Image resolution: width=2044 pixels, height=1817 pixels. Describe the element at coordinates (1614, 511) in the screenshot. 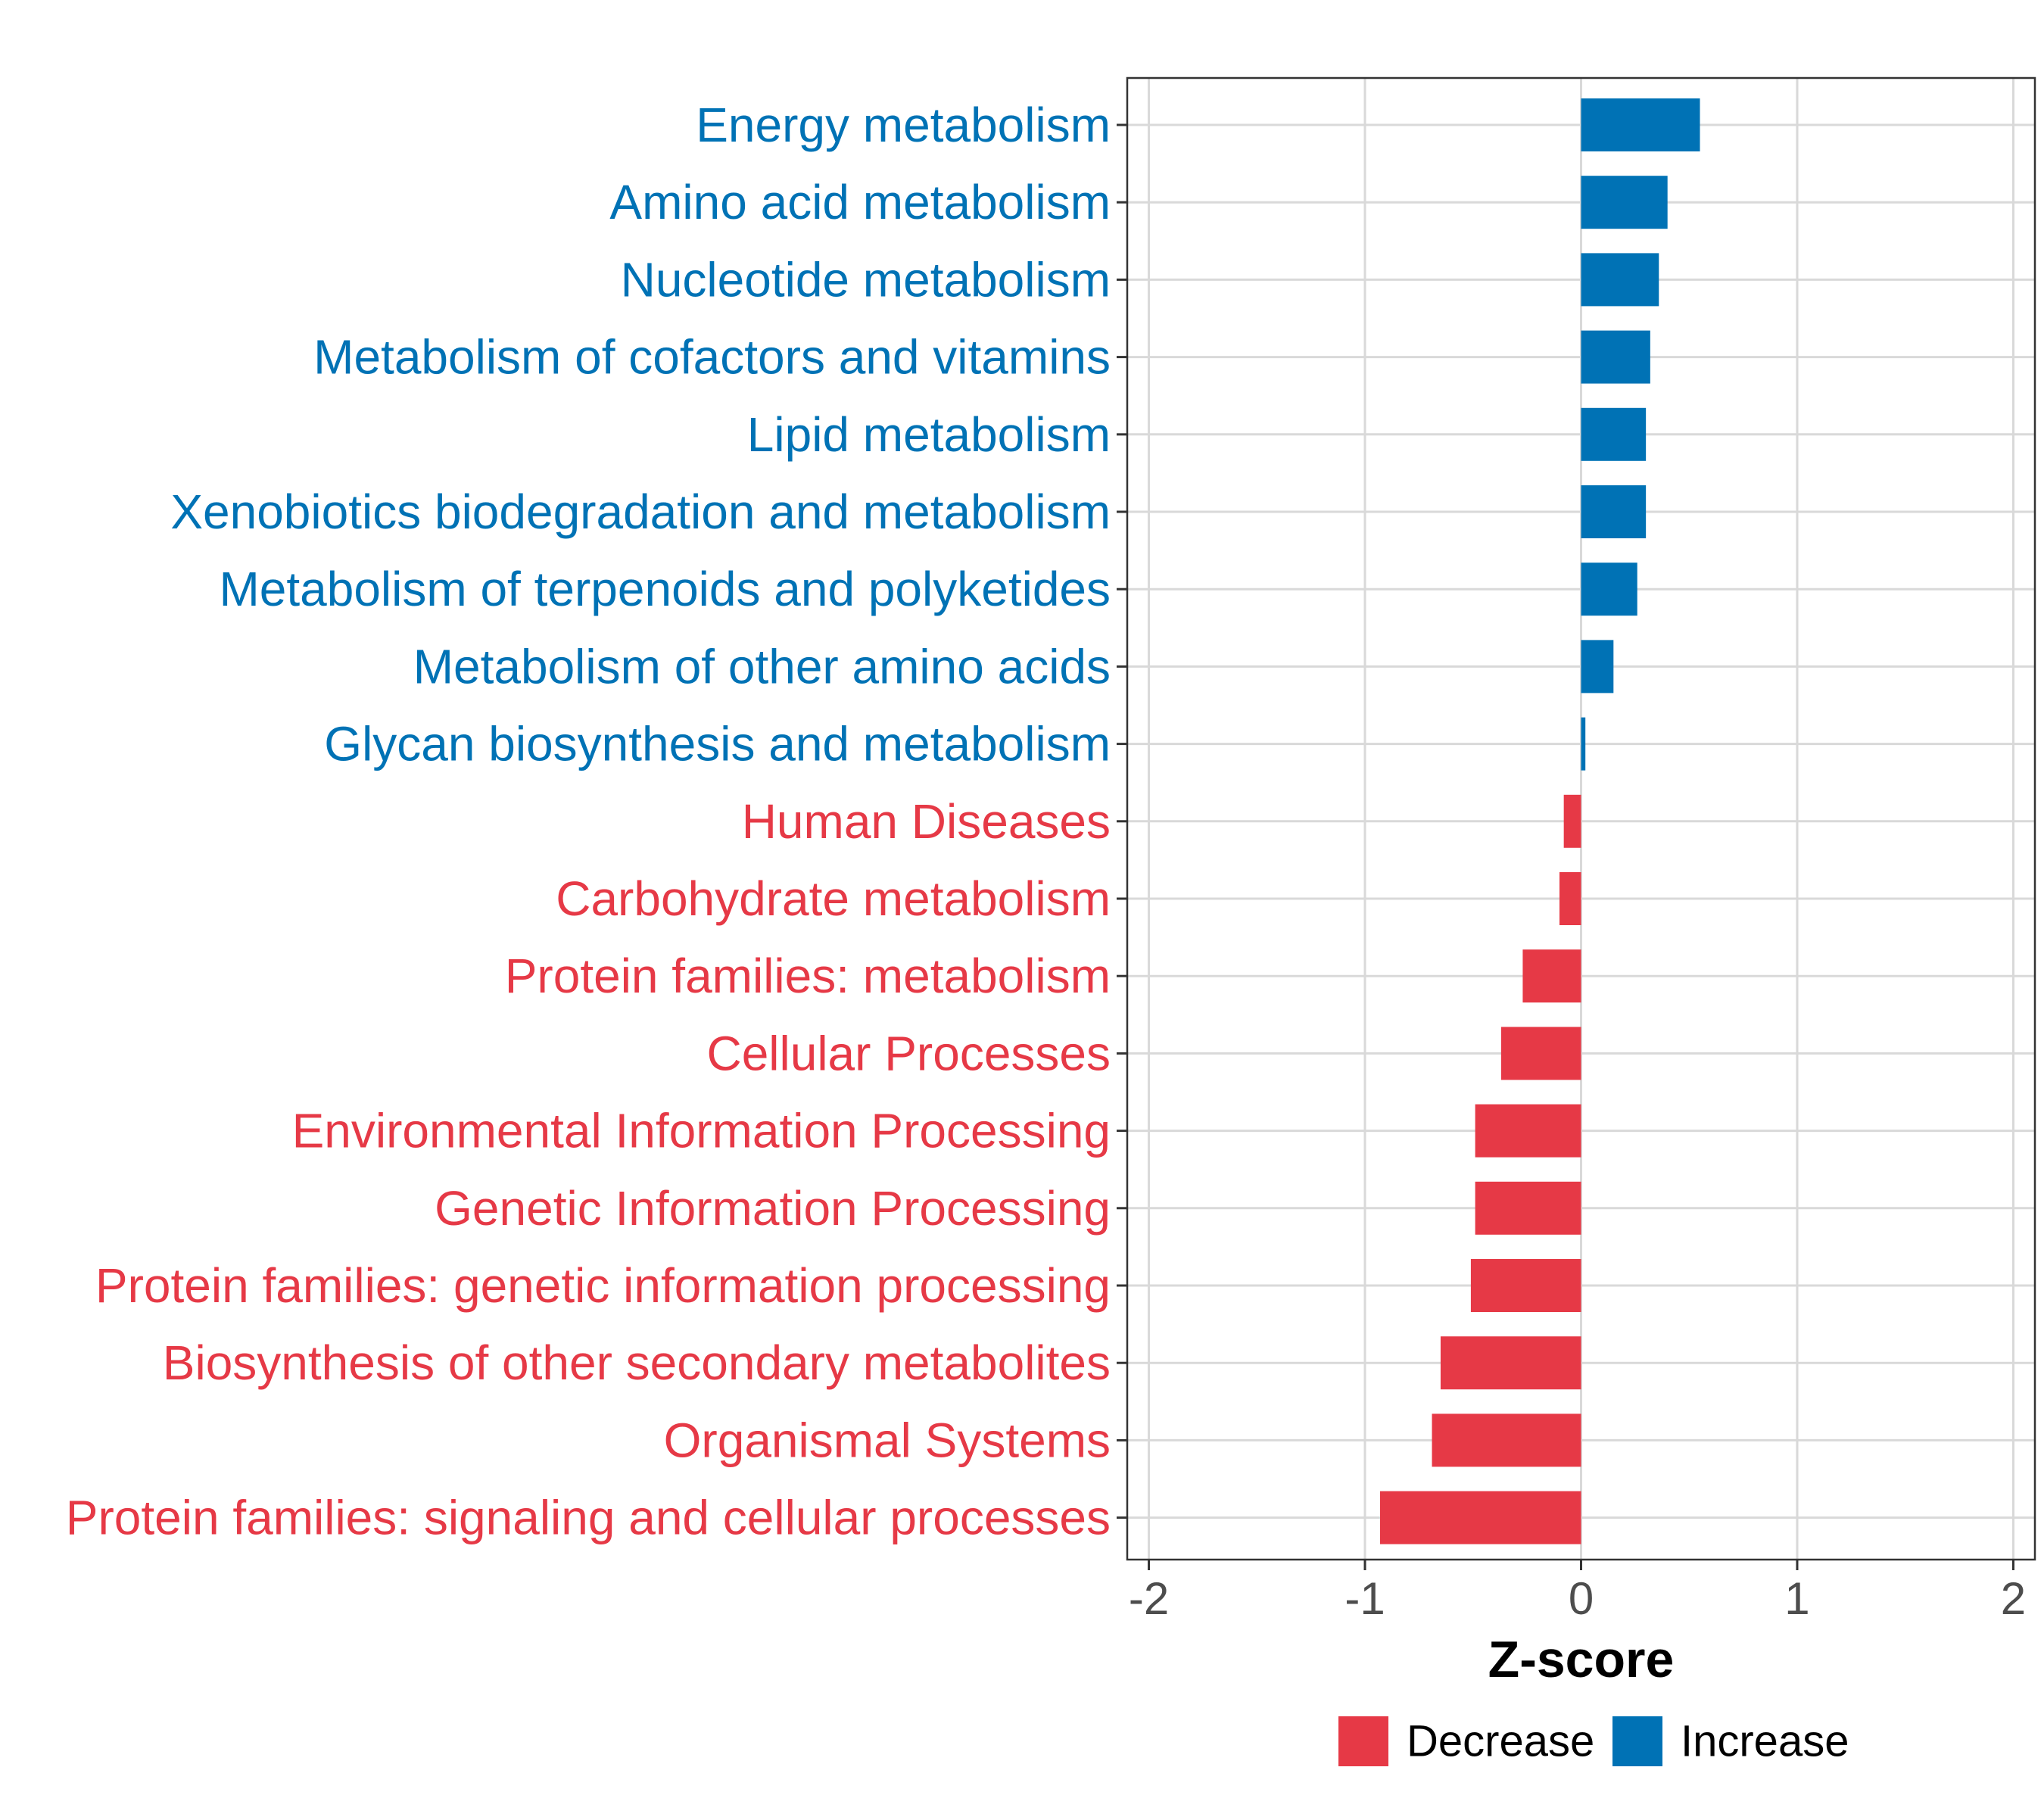

I see `bar-xenobiotics-biodegradation-and-metabolism` at that location.